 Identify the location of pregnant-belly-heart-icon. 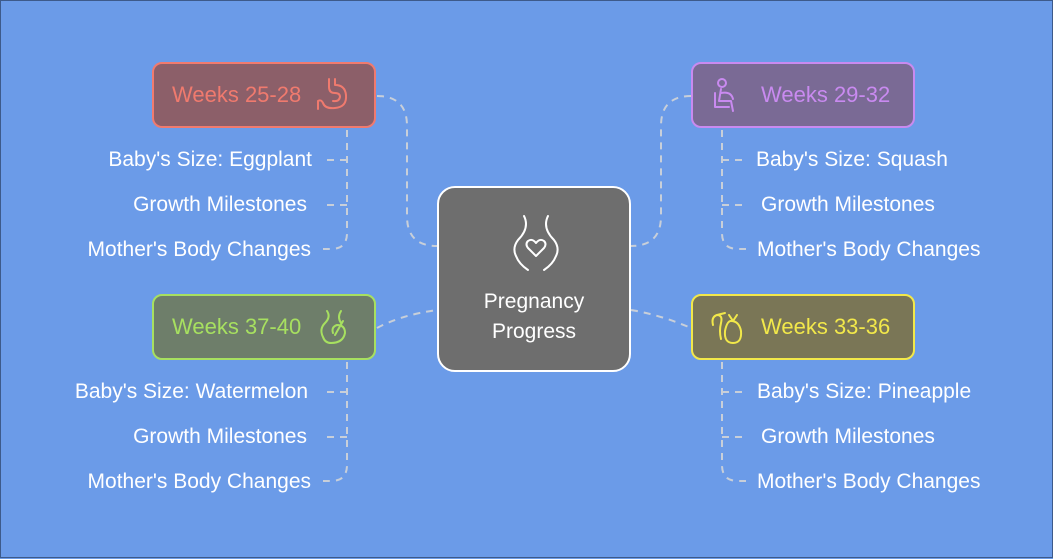
(536, 245).